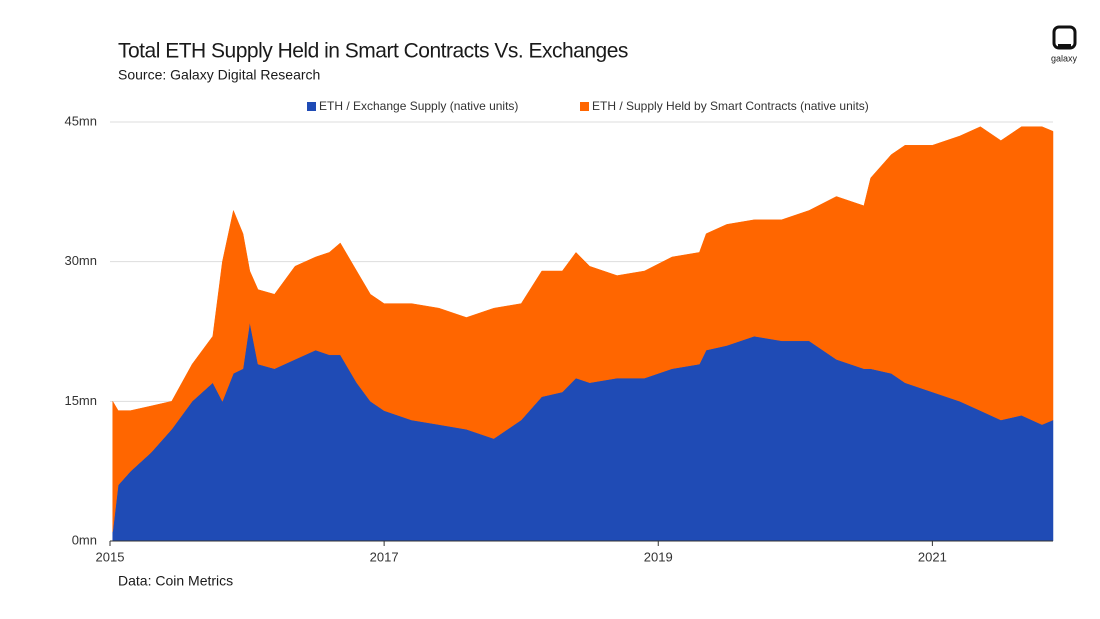  I want to click on y-tick-label: 30mn, so click(80, 260).